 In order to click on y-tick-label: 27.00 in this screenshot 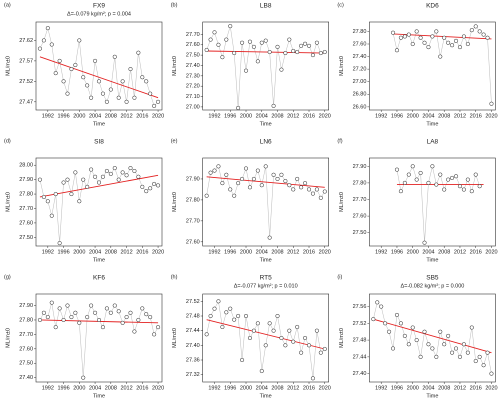, I will do `click(360, 82)`.